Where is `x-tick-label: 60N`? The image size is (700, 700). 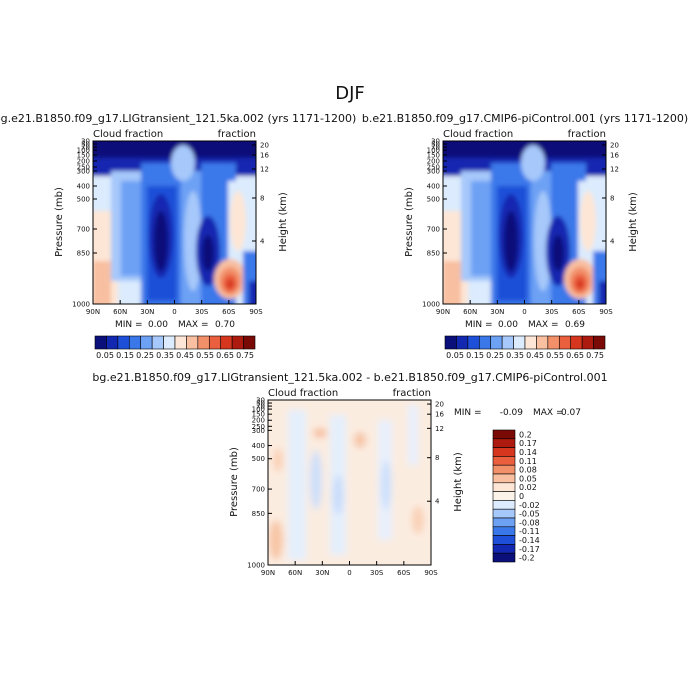 x-tick-label: 60N is located at coordinates (470, 312).